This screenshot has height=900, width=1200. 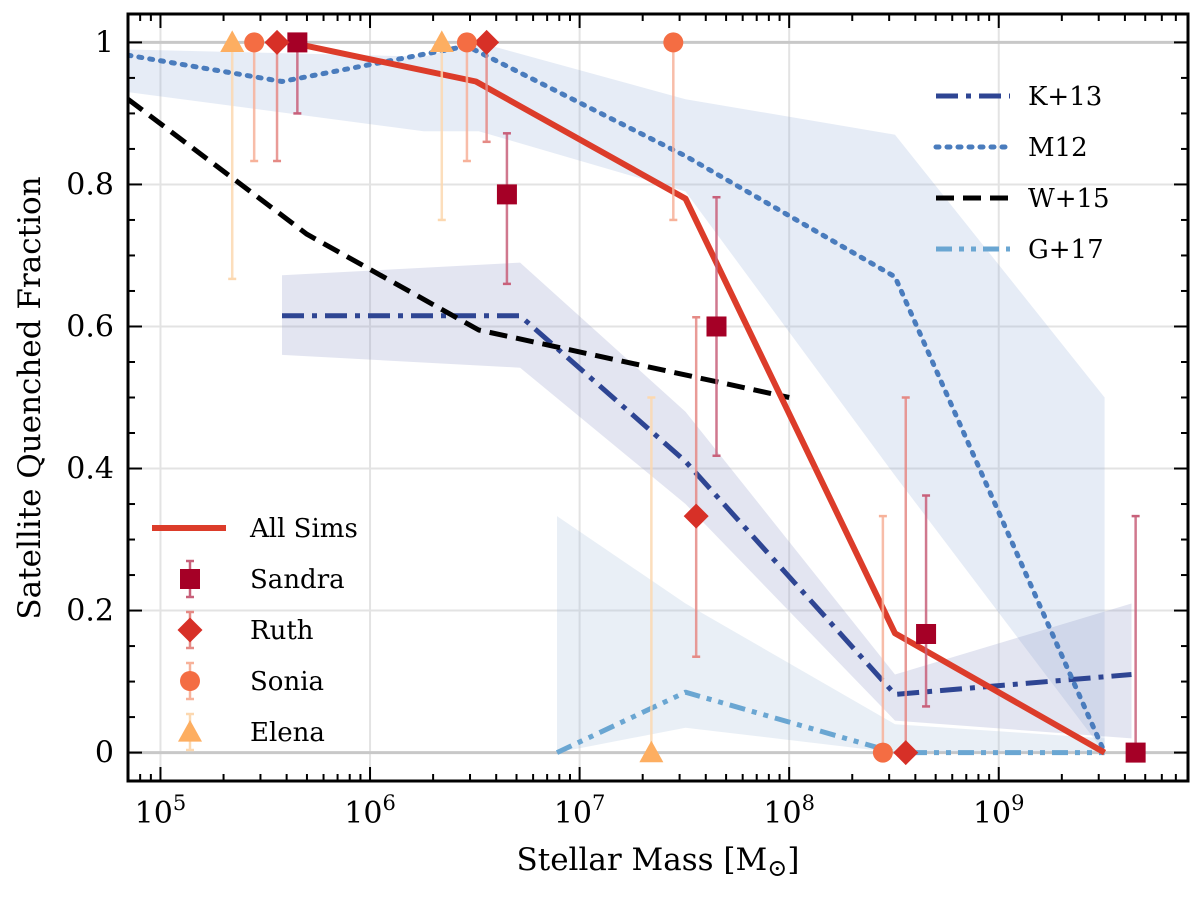 What do you see at coordinates (287, 733) in the screenshot?
I see `legend-label-elena: Elena` at bounding box center [287, 733].